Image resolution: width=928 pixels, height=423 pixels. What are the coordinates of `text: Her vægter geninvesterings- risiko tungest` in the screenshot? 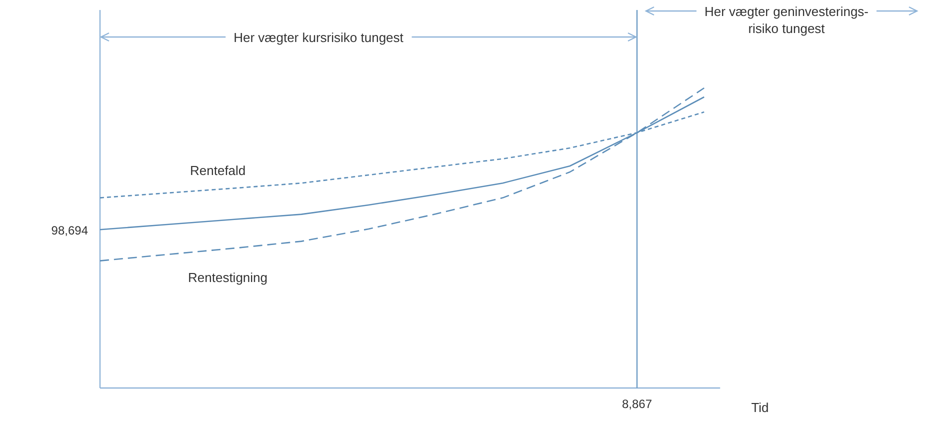 It's located at (786, 20).